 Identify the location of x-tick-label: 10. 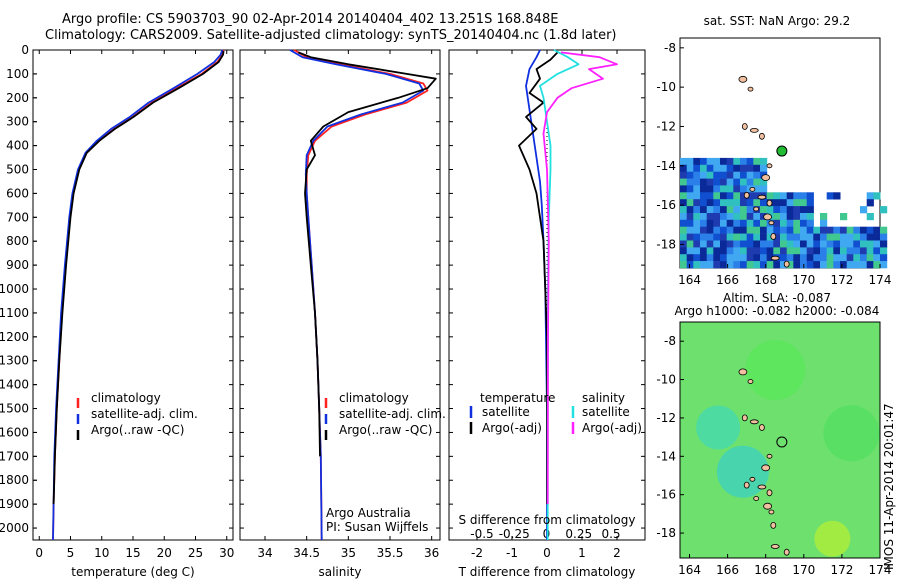
(101, 553).